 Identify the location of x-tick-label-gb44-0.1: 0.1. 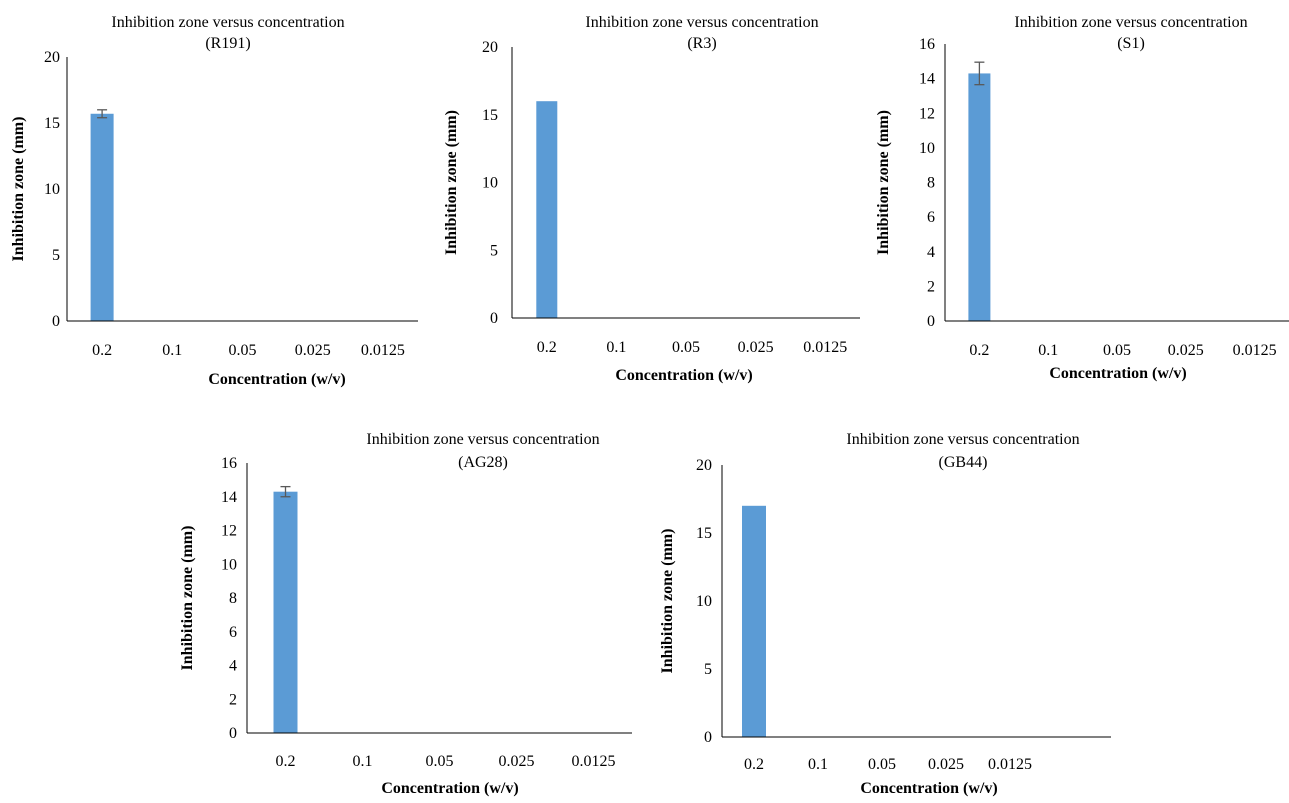
(818, 764).